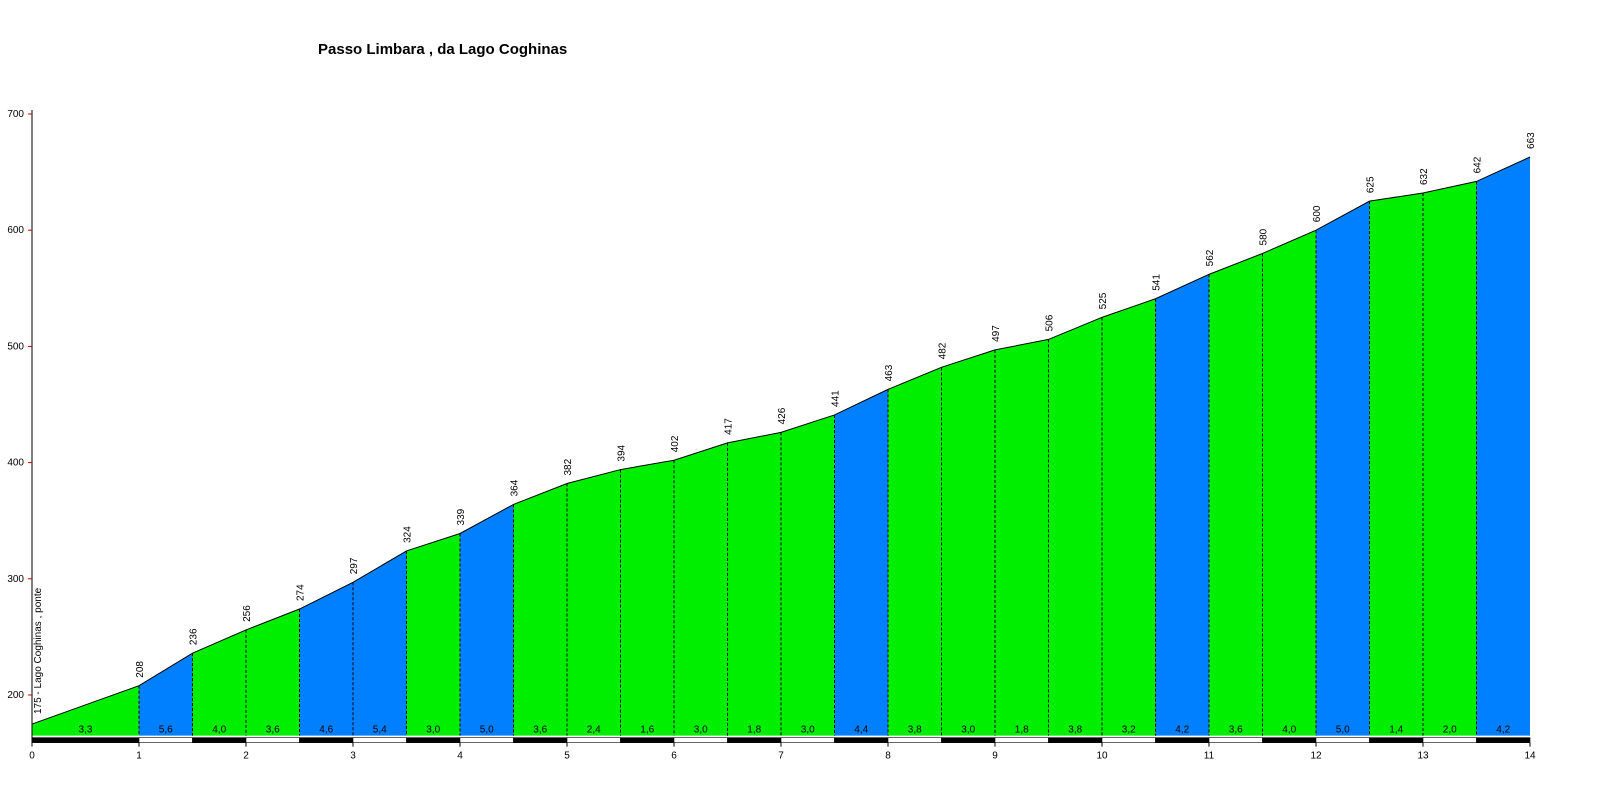  Describe the element at coordinates (38, 650) in the screenshot. I see `start-point-label: 175 - Lago Coghinas , ponte` at that location.